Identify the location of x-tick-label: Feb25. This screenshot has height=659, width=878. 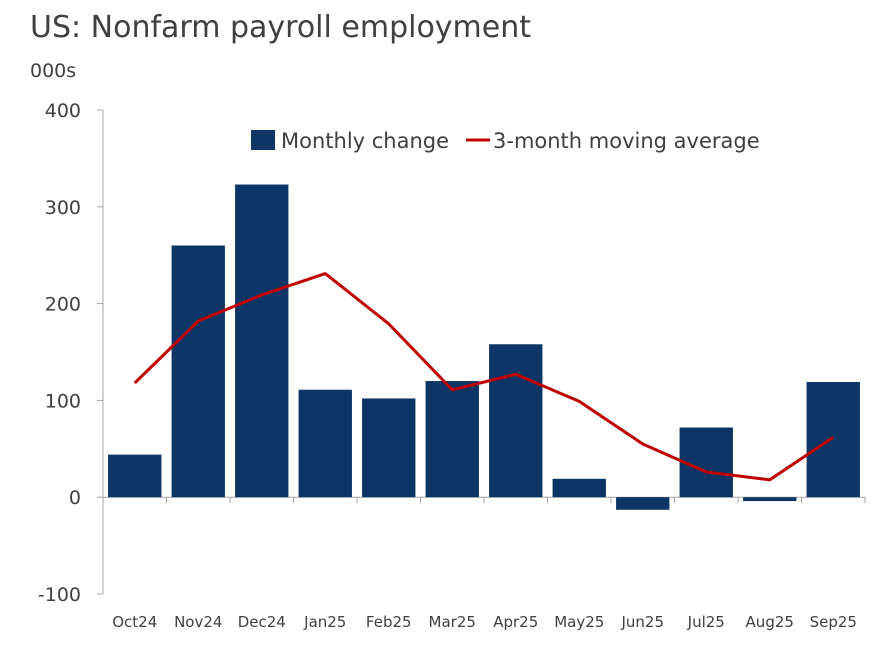
(389, 622).